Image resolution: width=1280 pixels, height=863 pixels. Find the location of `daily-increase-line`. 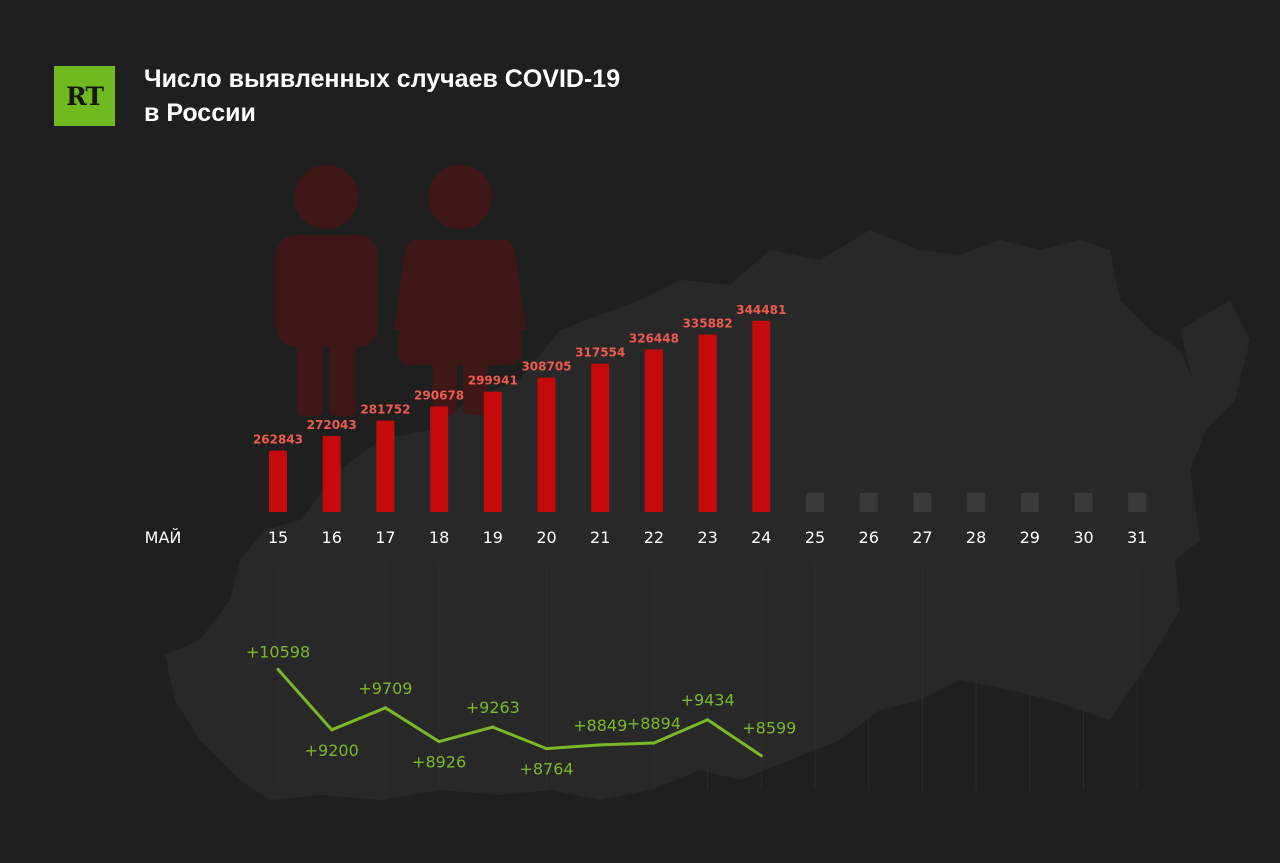

daily-increase-line is located at coordinates (519, 712).